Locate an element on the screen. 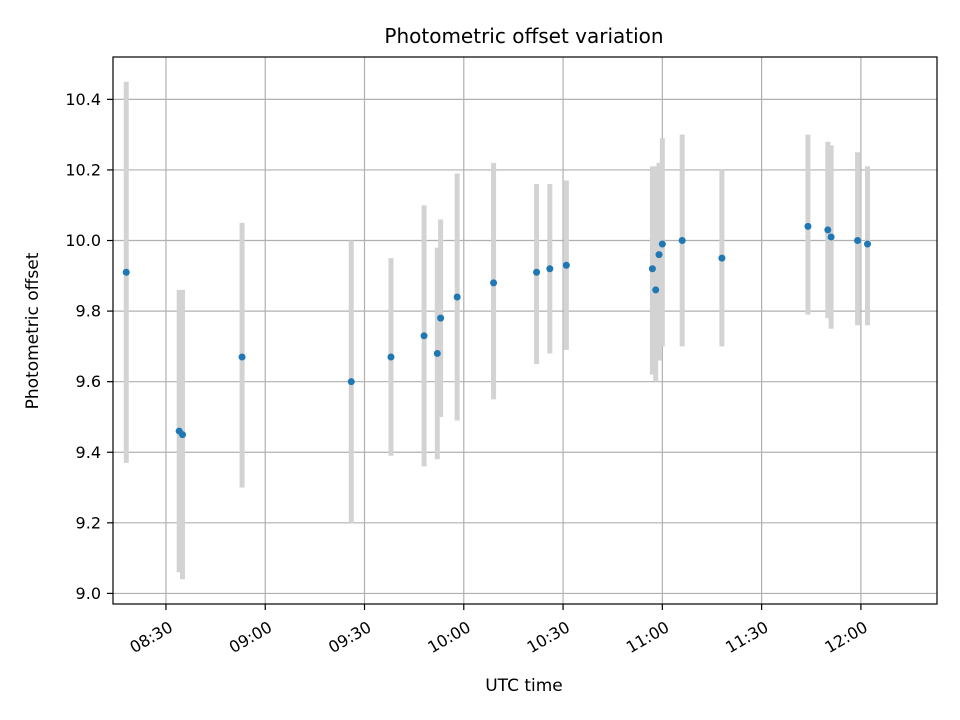 The width and height of the screenshot is (960, 720). x-axis-ticks: 08:30 09:00 09:30 10:00 10:30 11:00 11:30 12:00 is located at coordinates (499, 630).